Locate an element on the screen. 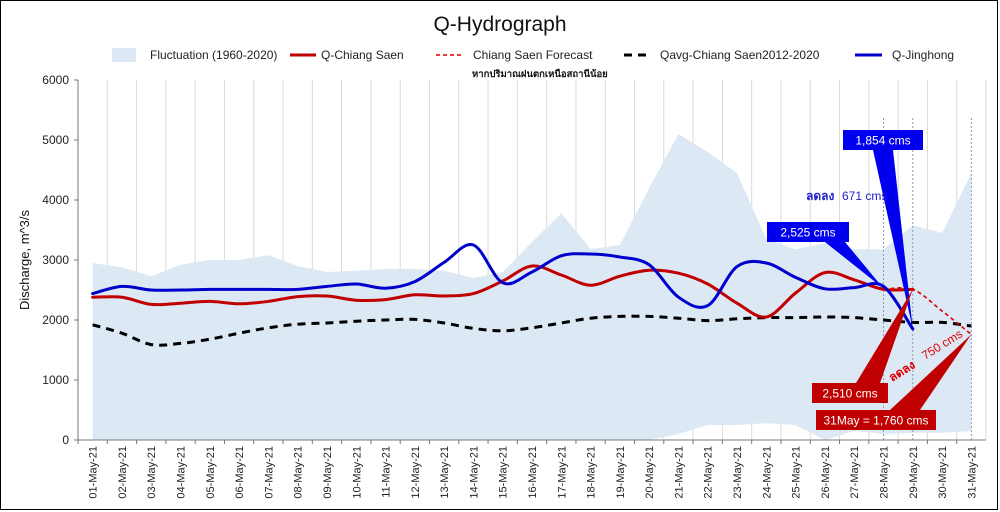 This screenshot has height=512, width=1000. callout-chiang-saen-2510-text: 2,510 cms is located at coordinates (849, 394).